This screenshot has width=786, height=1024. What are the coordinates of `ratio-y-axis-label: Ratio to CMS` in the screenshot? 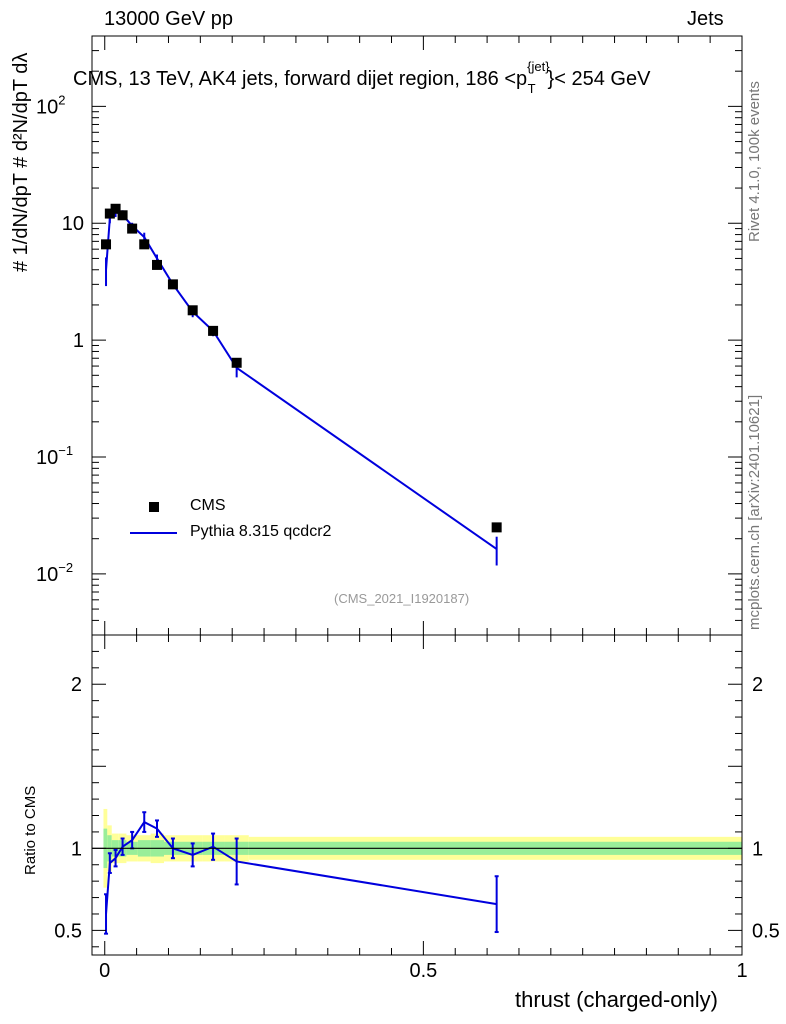 It's located at (30, 830).